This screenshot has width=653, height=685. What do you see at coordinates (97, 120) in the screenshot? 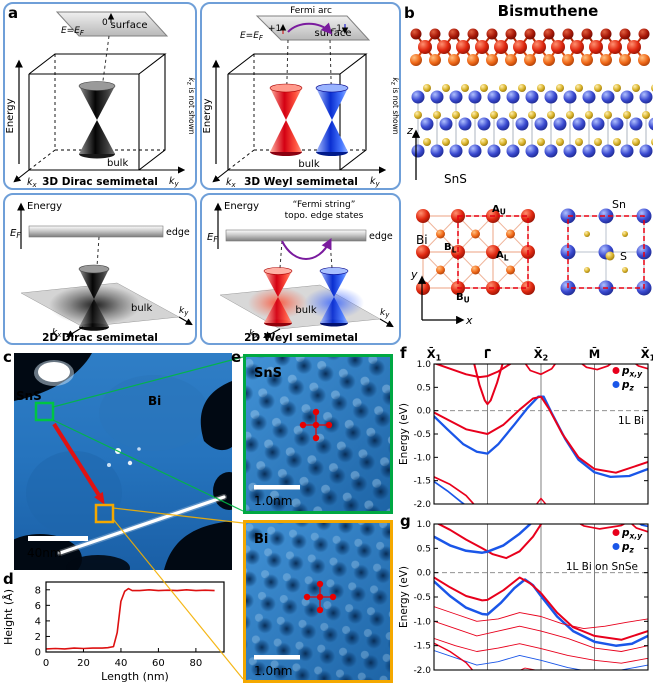
I see `dirac-cone` at bounding box center [97, 120].